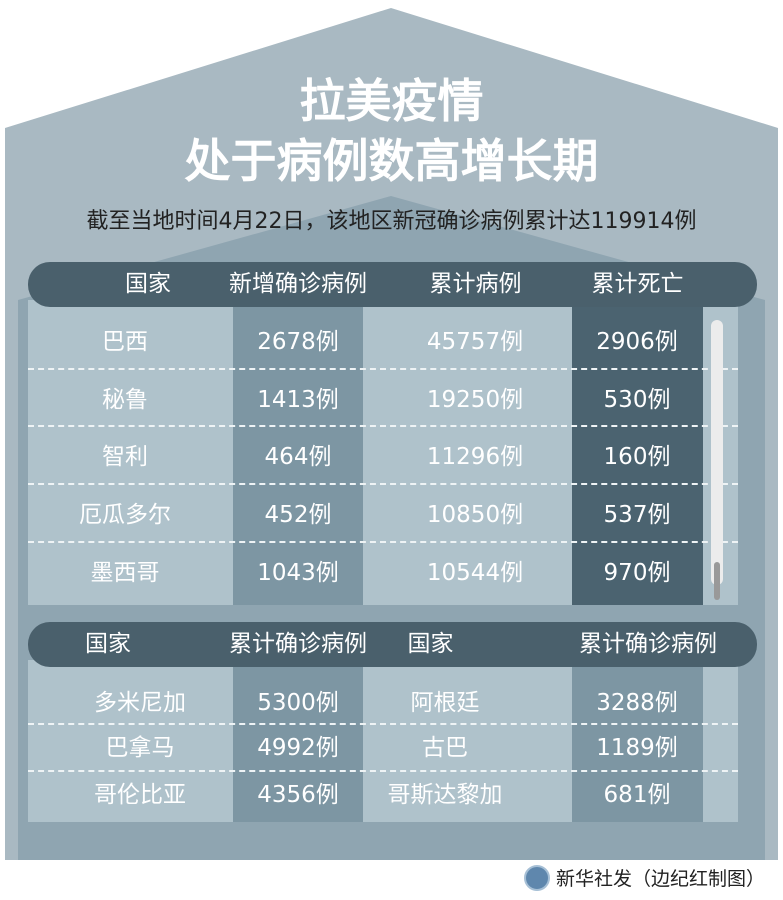  I want to click on table2-header-cases-2: 累计确诊病例, so click(648, 644).